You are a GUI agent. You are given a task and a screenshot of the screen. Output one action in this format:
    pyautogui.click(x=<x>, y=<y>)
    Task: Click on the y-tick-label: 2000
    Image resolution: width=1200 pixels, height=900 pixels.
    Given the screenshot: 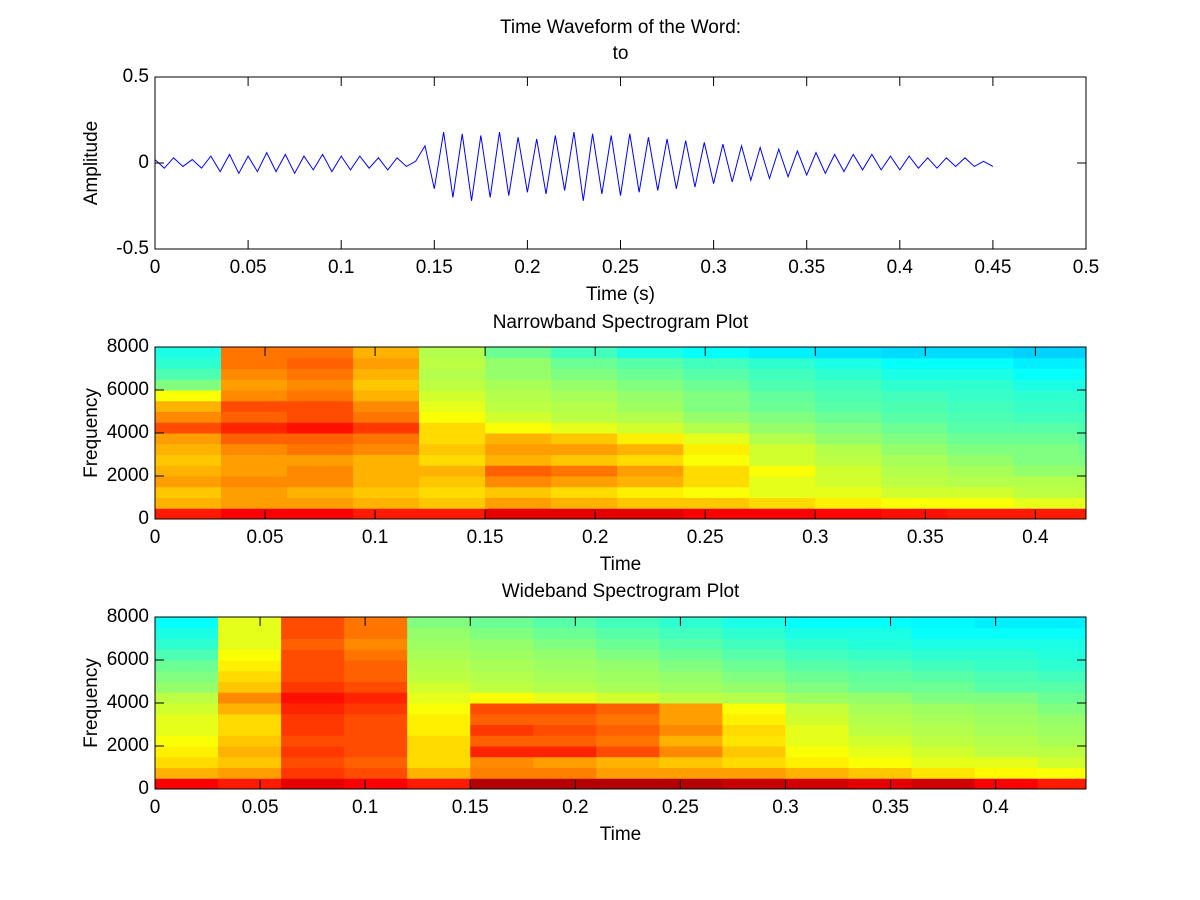 What is the action you would take?
    pyautogui.click(x=128, y=475)
    